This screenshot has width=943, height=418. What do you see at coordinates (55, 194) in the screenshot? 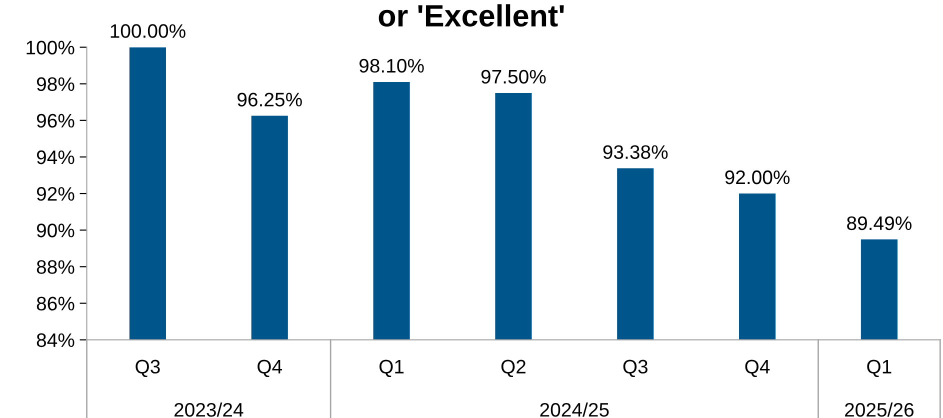
I see `y-tick-label: 92%` at bounding box center [55, 194].